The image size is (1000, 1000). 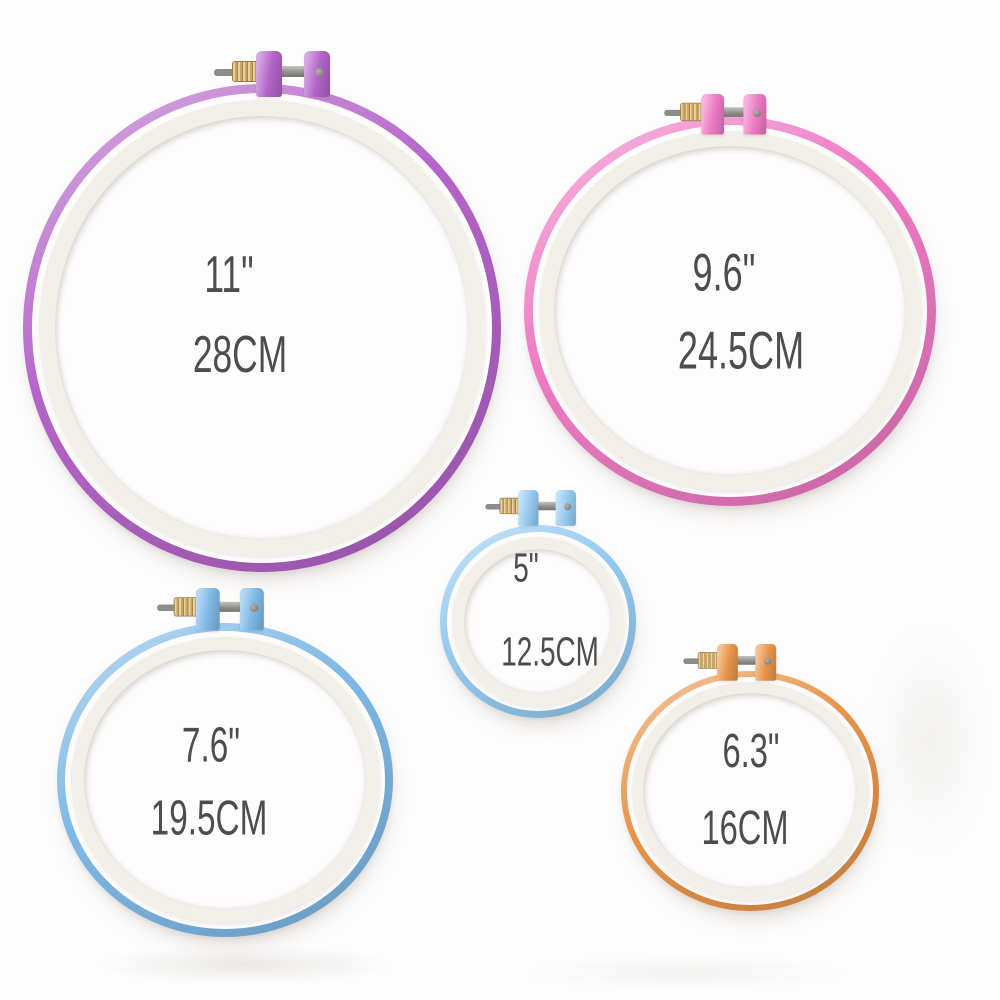 What do you see at coordinates (745, 828) in the screenshot?
I see `size-label-cm: 16CM` at bounding box center [745, 828].